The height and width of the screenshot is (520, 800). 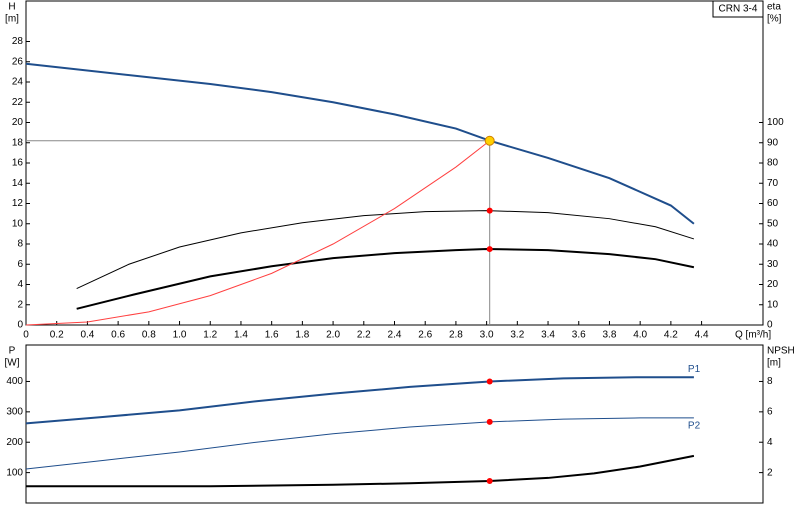 I want to click on x-tick-label: 1.6, so click(x=272, y=335).